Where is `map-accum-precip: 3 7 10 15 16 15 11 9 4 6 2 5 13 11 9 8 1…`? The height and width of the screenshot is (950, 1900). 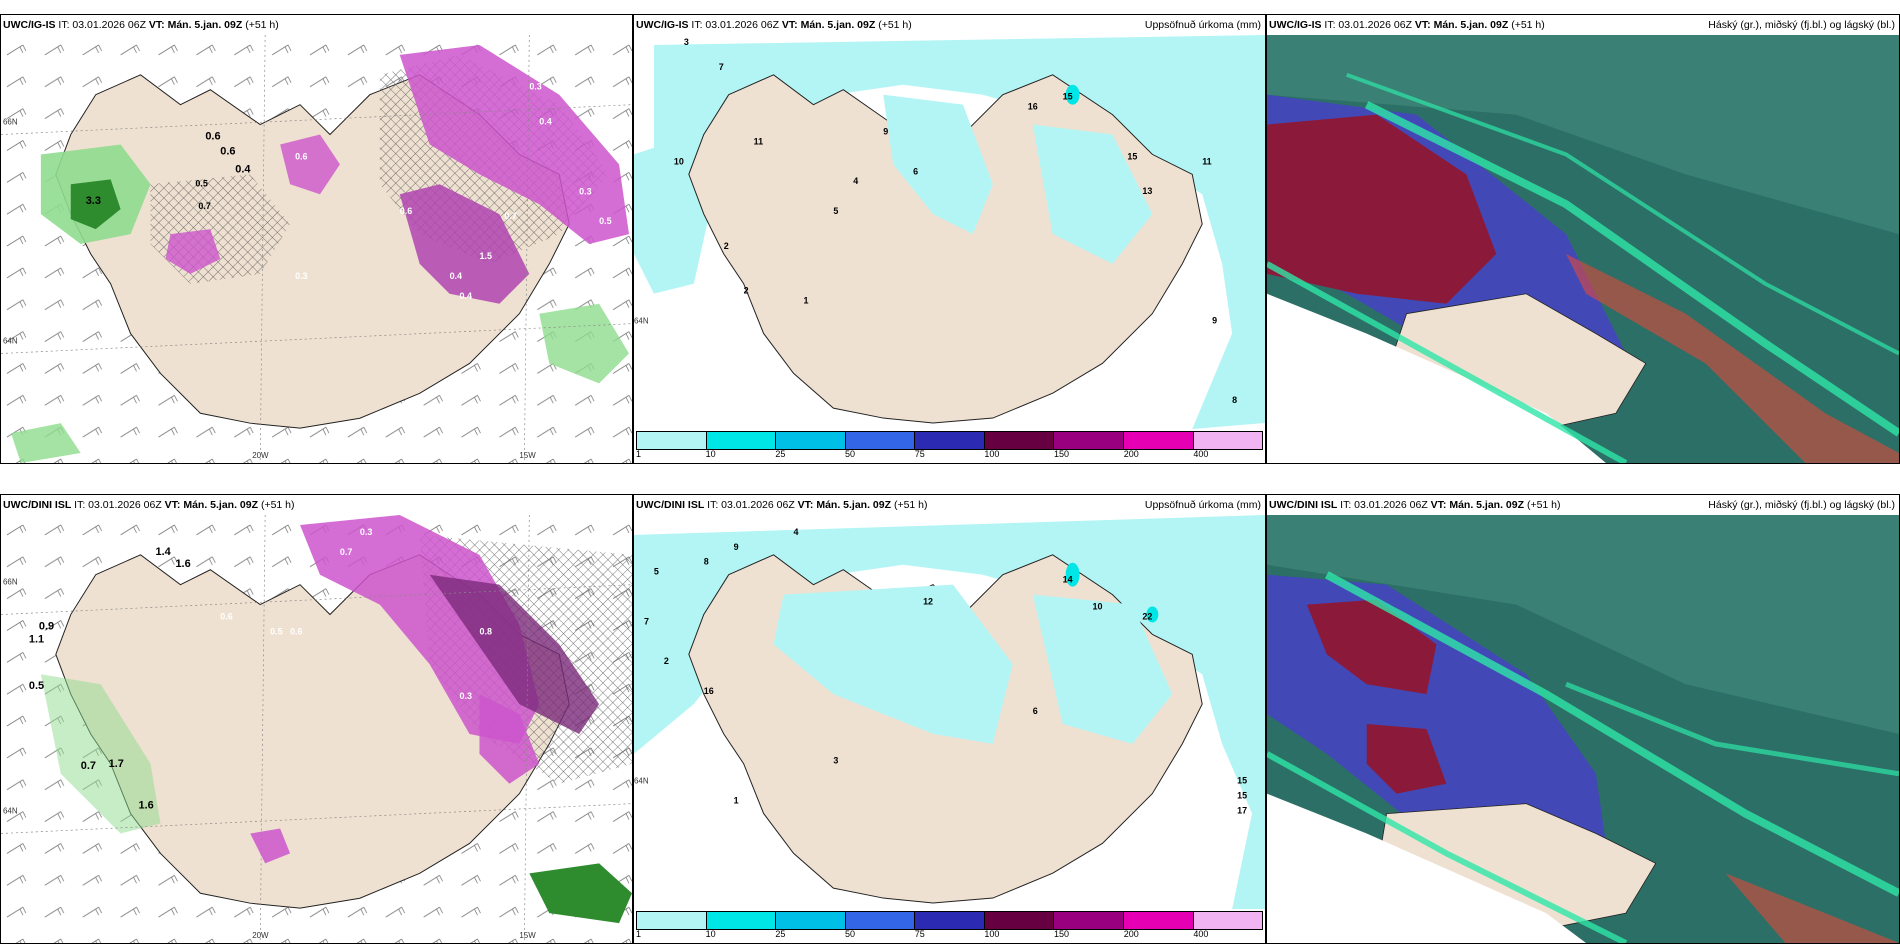 map-accum-precip: 3 7 10 15 16 15 11 9 4 6 2 5 13 11 9 8 1… is located at coordinates (949, 232).